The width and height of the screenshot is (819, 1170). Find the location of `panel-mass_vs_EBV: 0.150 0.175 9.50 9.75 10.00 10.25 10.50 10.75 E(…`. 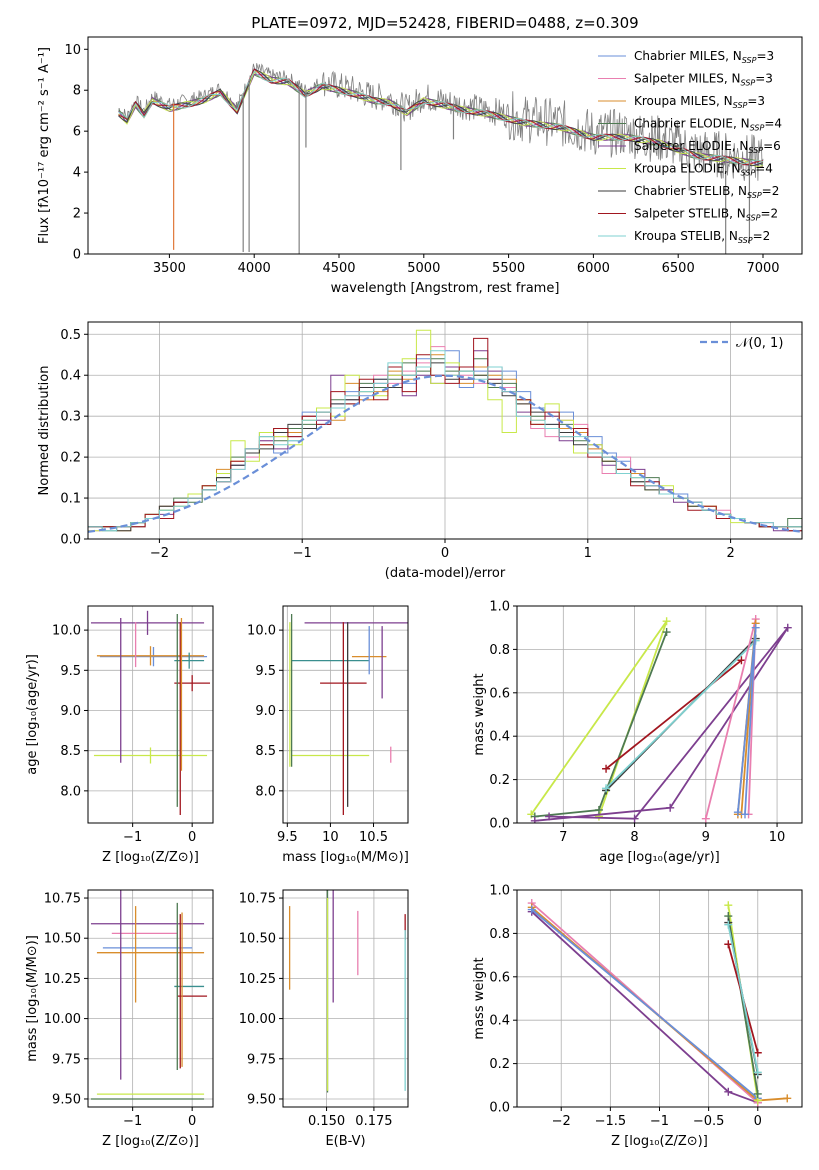

panel-mass_vs_EBV: 0.150 0.175 9.50 9.75 10.00 10.25 10.50 10.75 E(… is located at coordinates (324, 1019).